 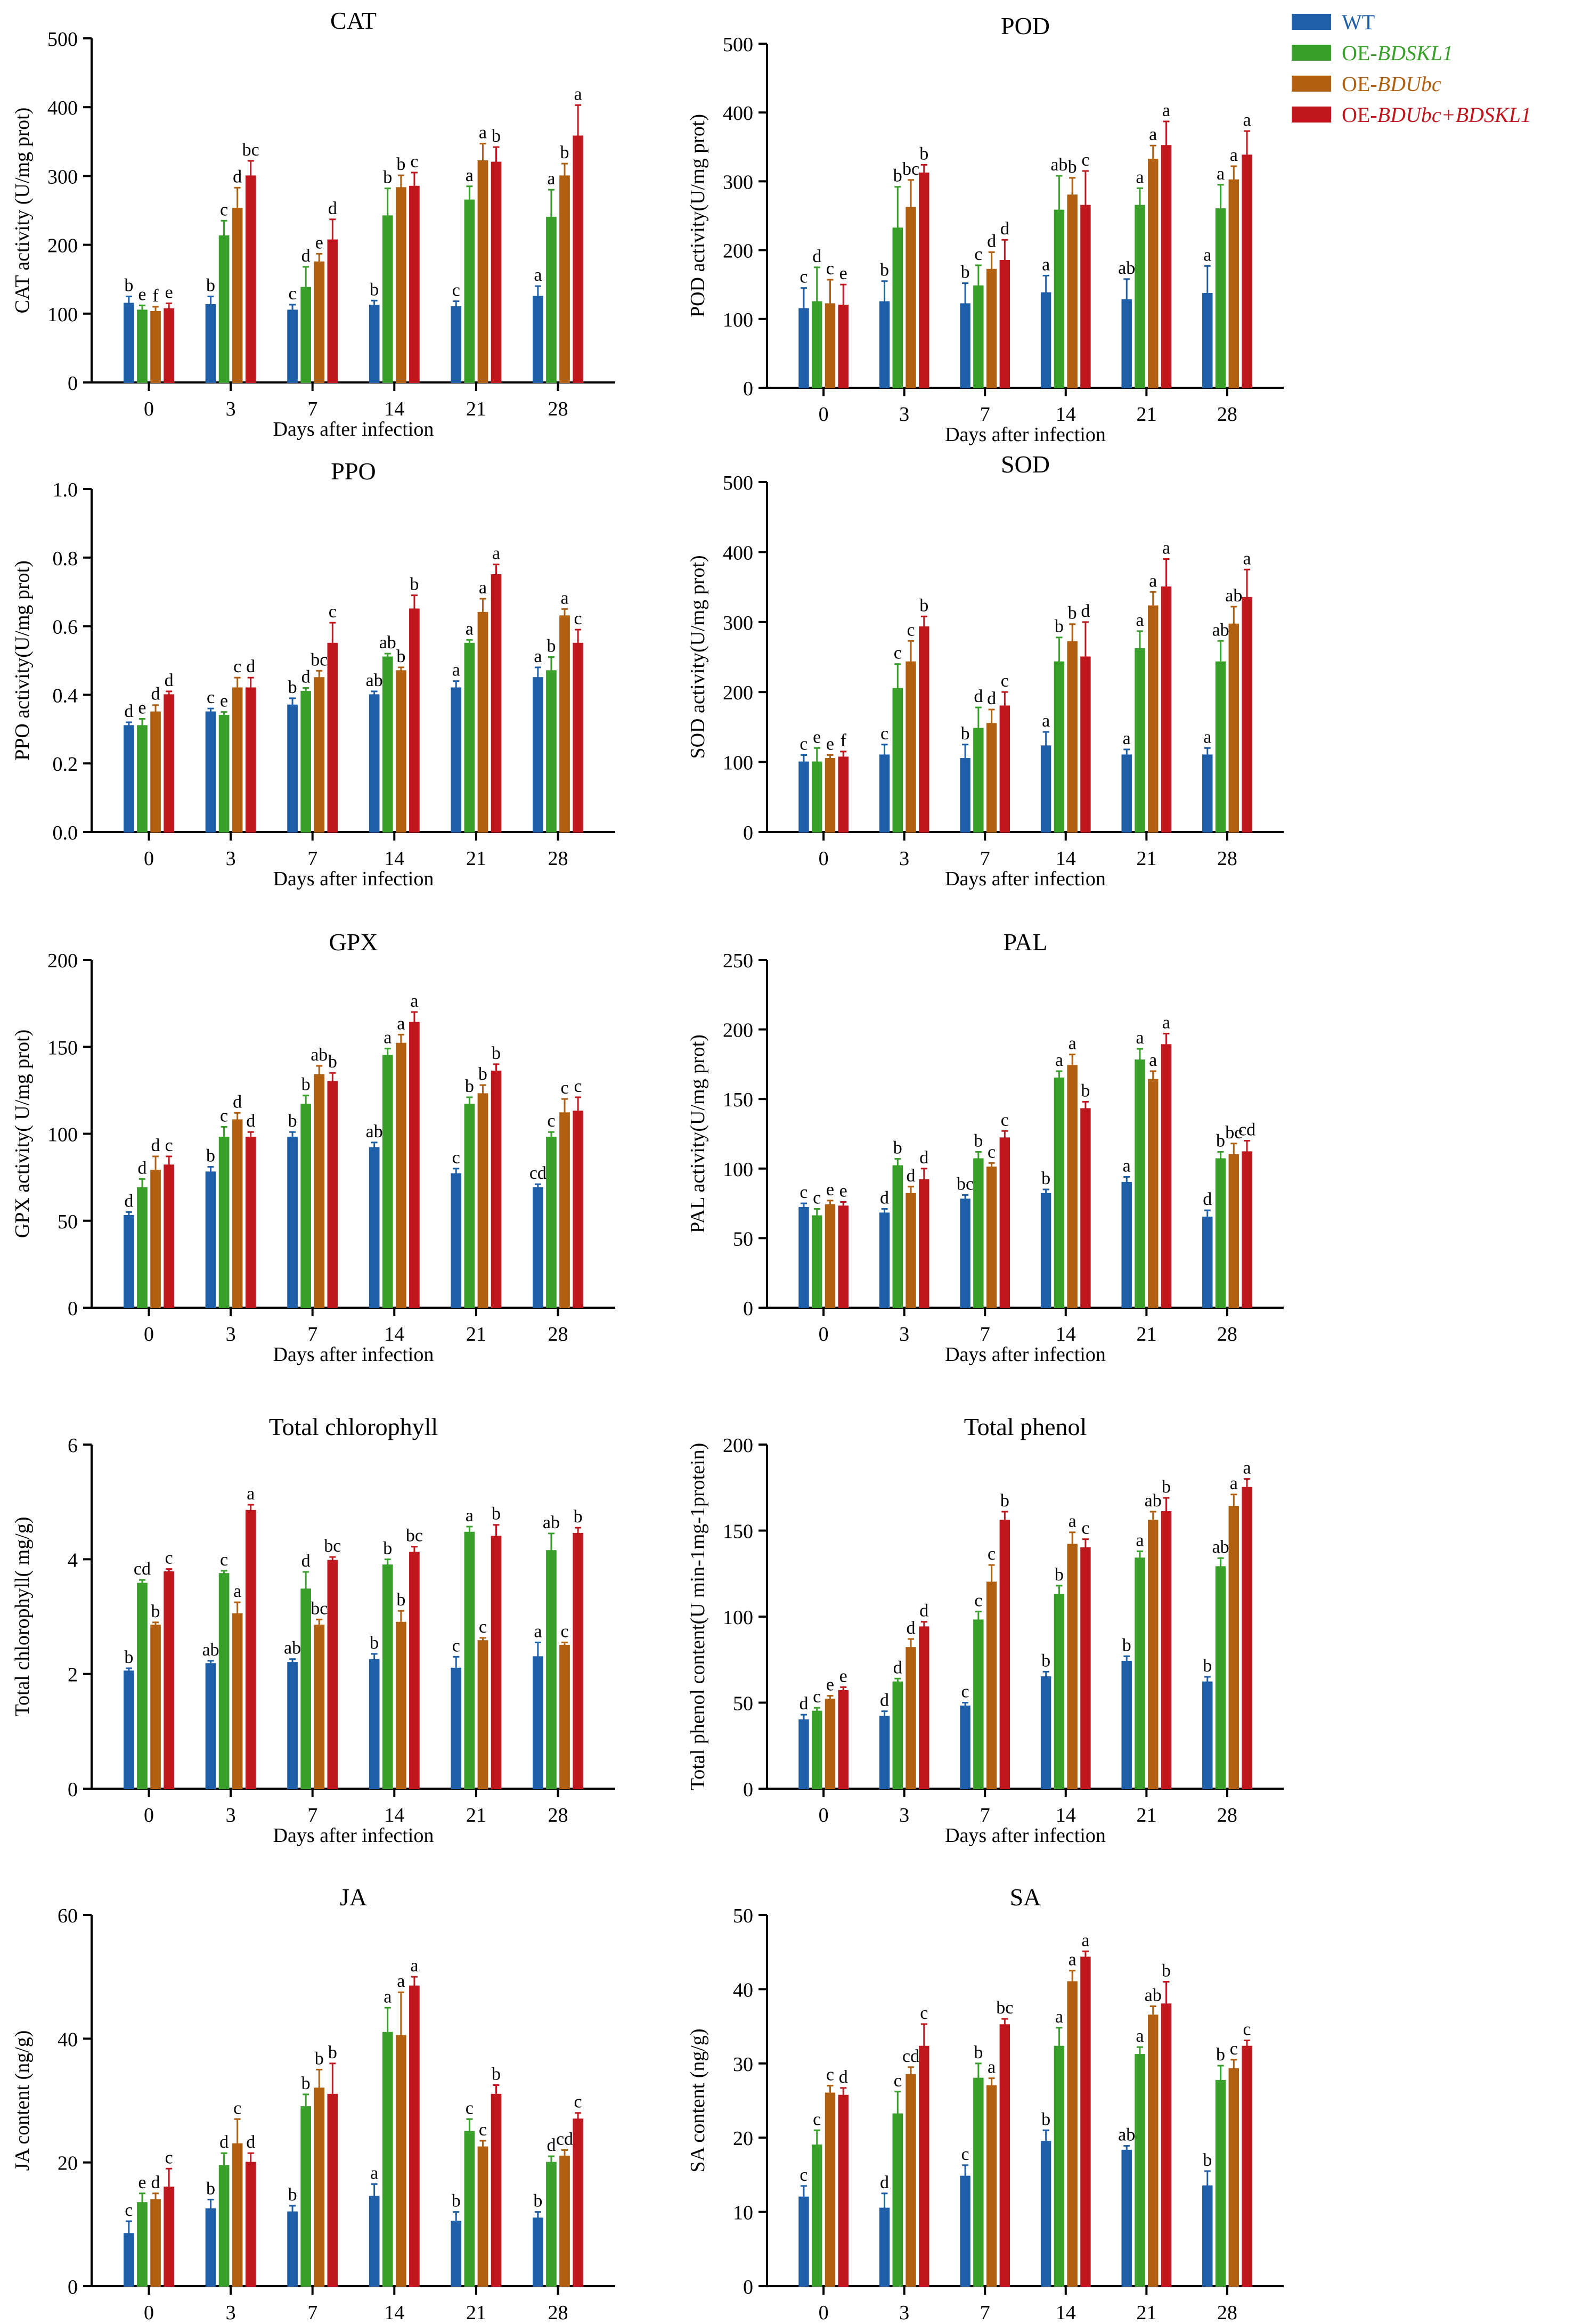 I want to click on y-tick-label: 6, so click(x=73, y=1446).